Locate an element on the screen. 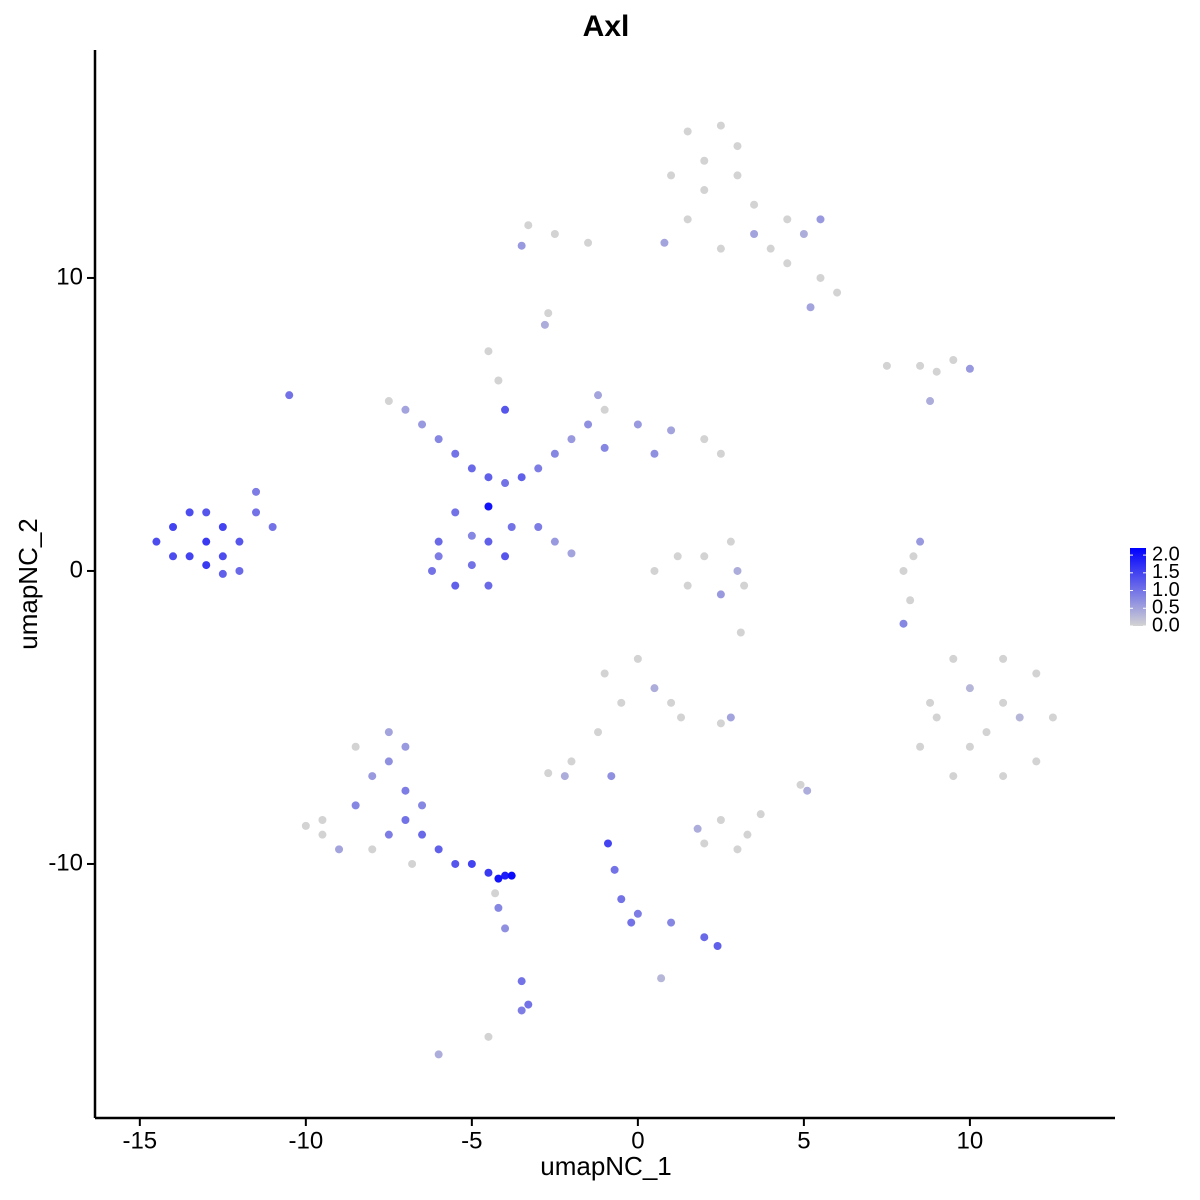 The image size is (1200, 1200). y-tick-label: -10 is located at coordinates (65, 862).